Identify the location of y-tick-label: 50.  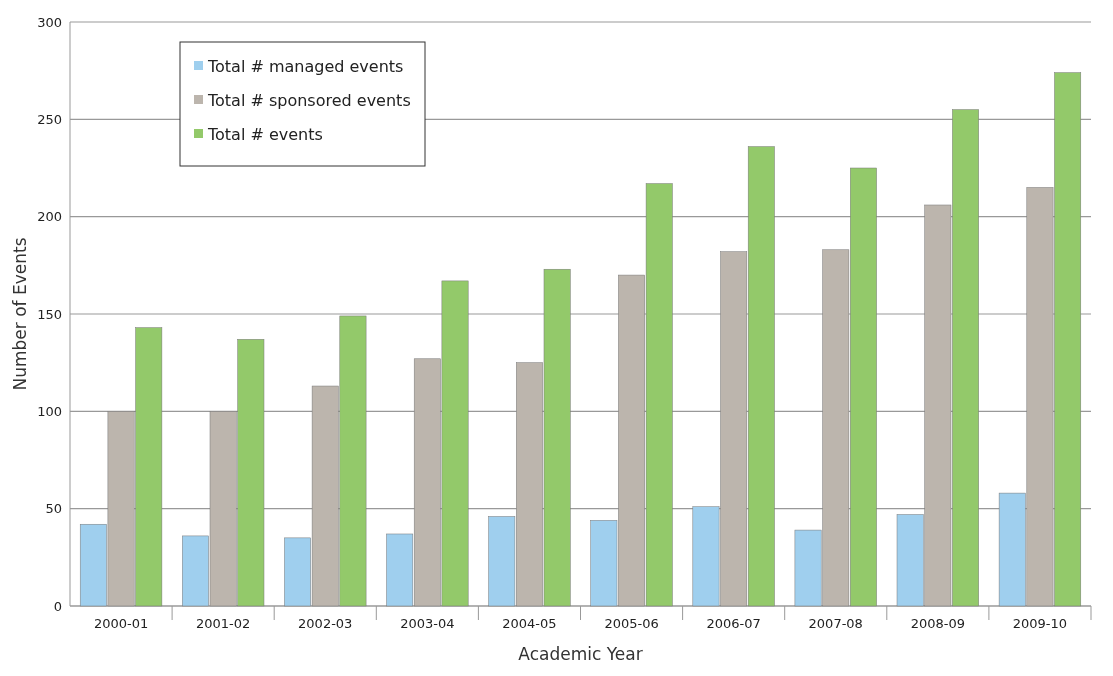
(53, 509).